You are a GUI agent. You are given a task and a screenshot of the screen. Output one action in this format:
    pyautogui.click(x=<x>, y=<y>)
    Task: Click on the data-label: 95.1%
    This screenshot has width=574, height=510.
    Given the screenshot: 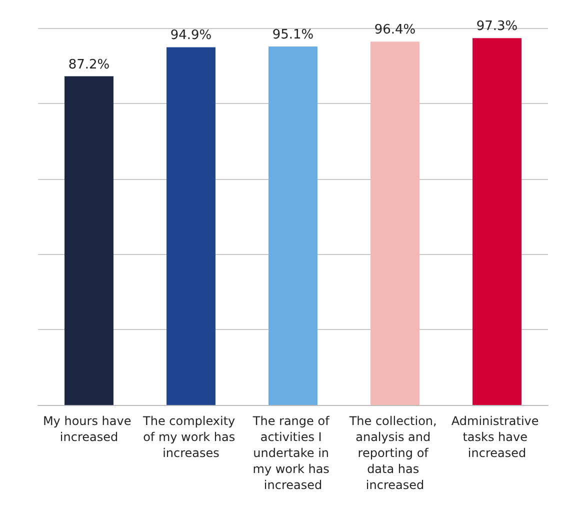 What is the action you would take?
    pyautogui.click(x=293, y=34)
    